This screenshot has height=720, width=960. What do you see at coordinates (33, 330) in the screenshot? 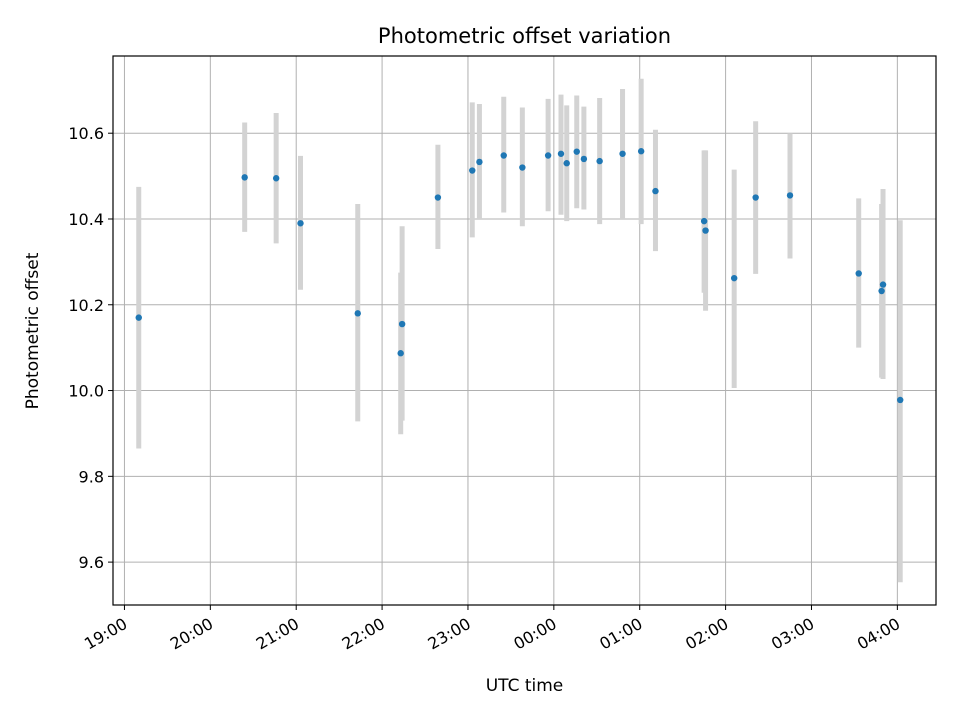
I see `y-axis-label: Photometric offset` at bounding box center [33, 330].